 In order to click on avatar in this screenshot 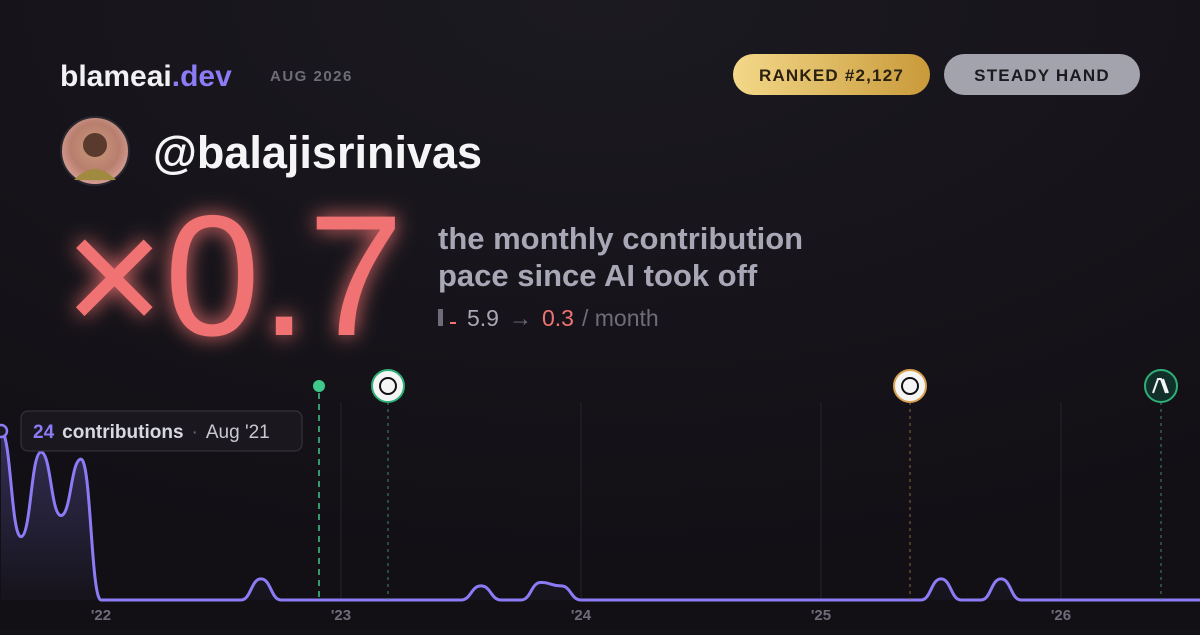, I will do `click(95, 151)`.